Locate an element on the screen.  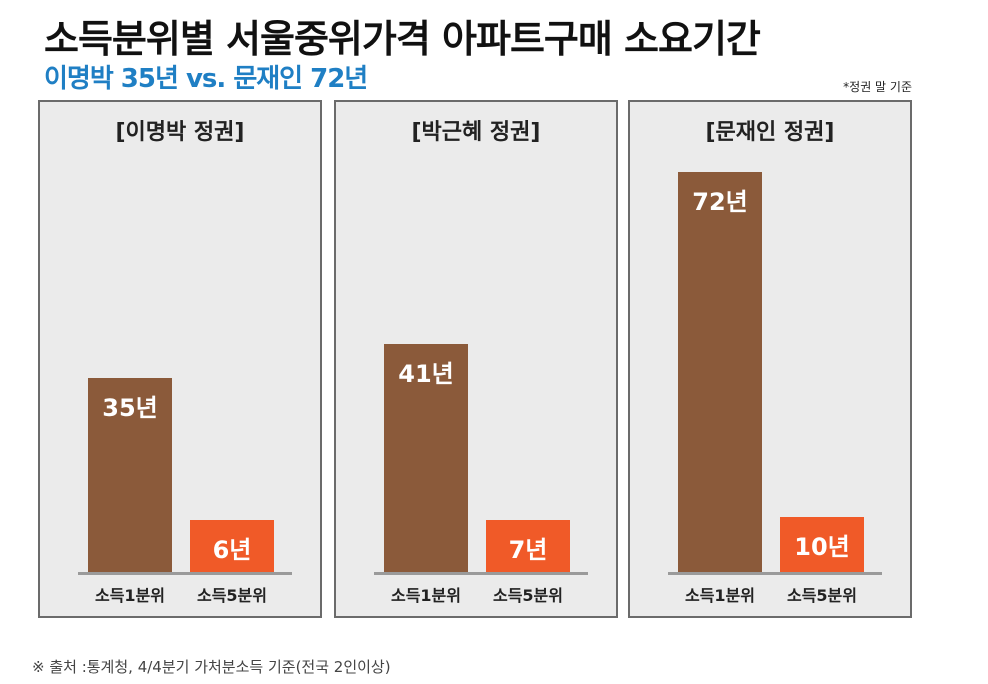
bar-value-label: 6년 is located at coordinates (232, 550).